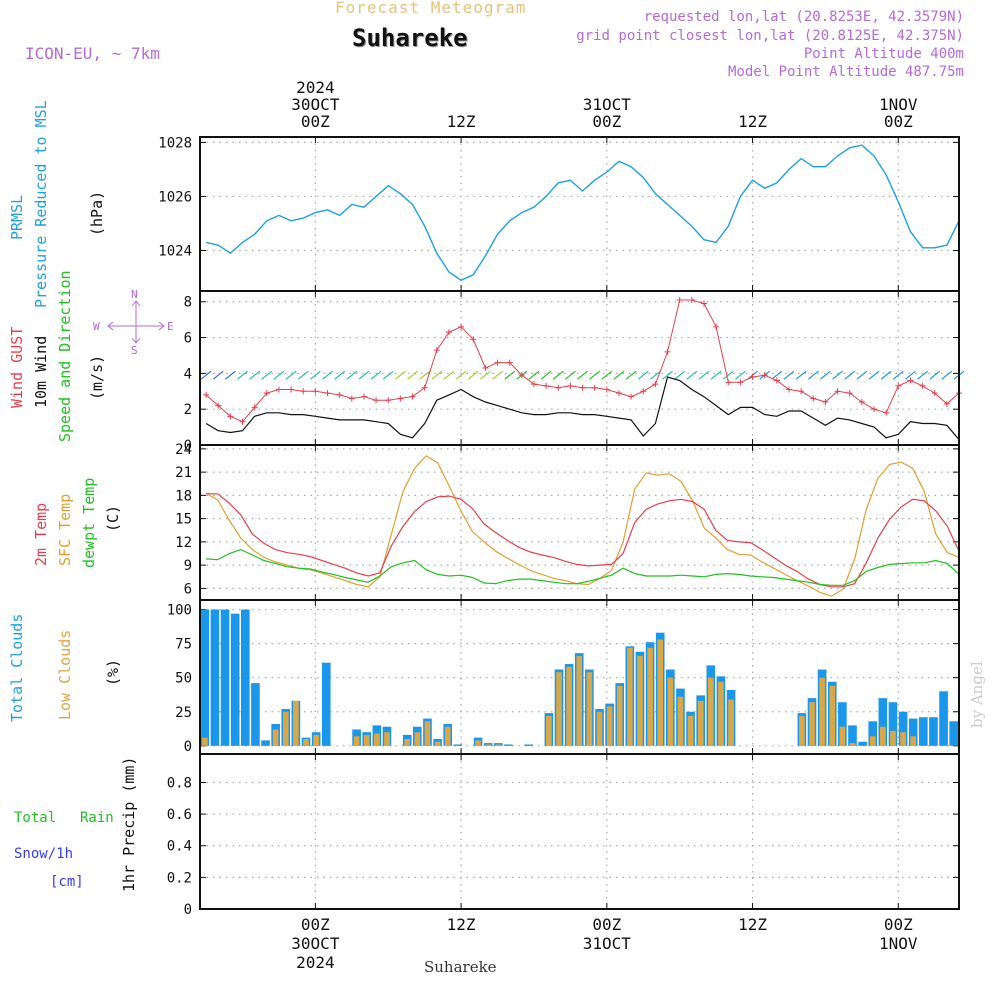 The image size is (1000, 1000). I want to click on y-tick-label: 100, so click(179, 611).